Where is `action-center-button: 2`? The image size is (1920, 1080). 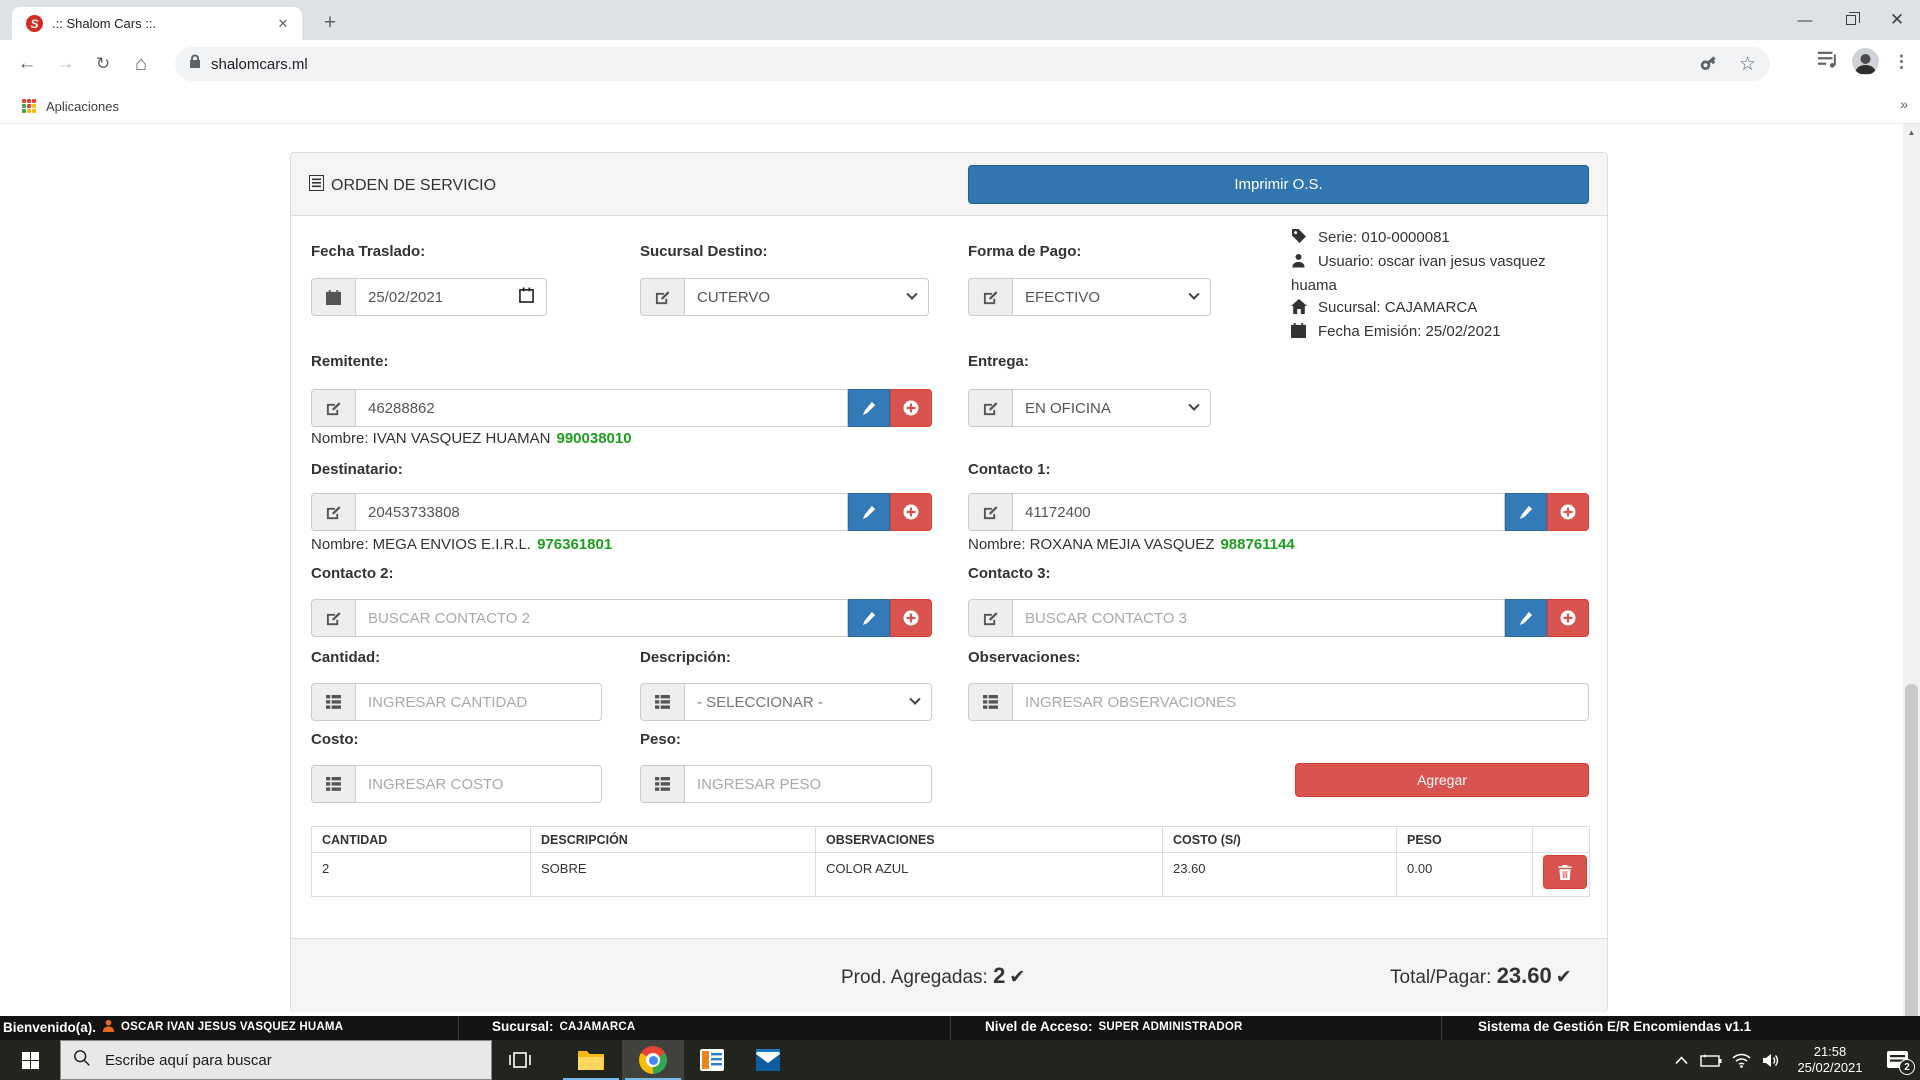 action-center-button: 2 is located at coordinates (1897, 1060).